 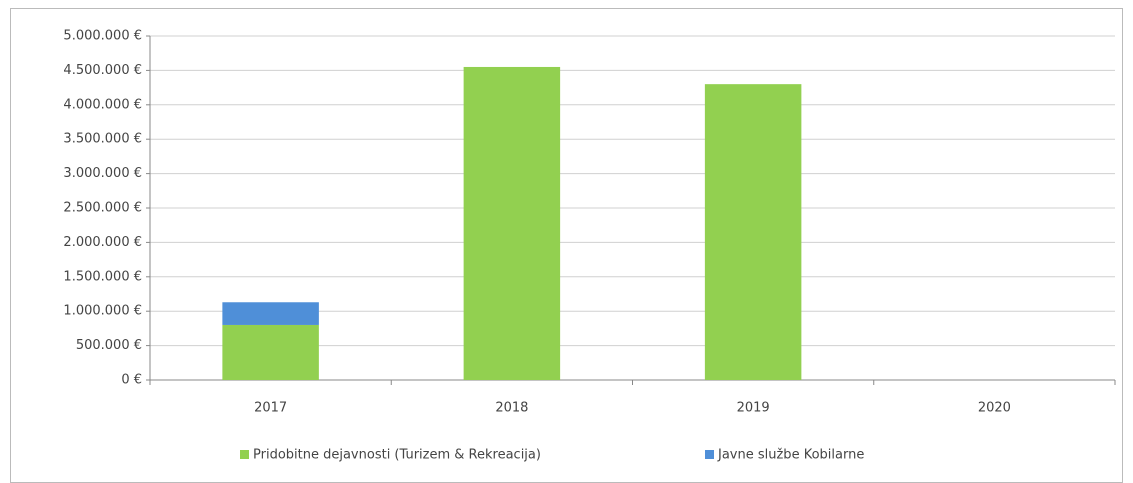 I want to click on y-tick-label: 5.000.000 €, so click(x=102, y=36).